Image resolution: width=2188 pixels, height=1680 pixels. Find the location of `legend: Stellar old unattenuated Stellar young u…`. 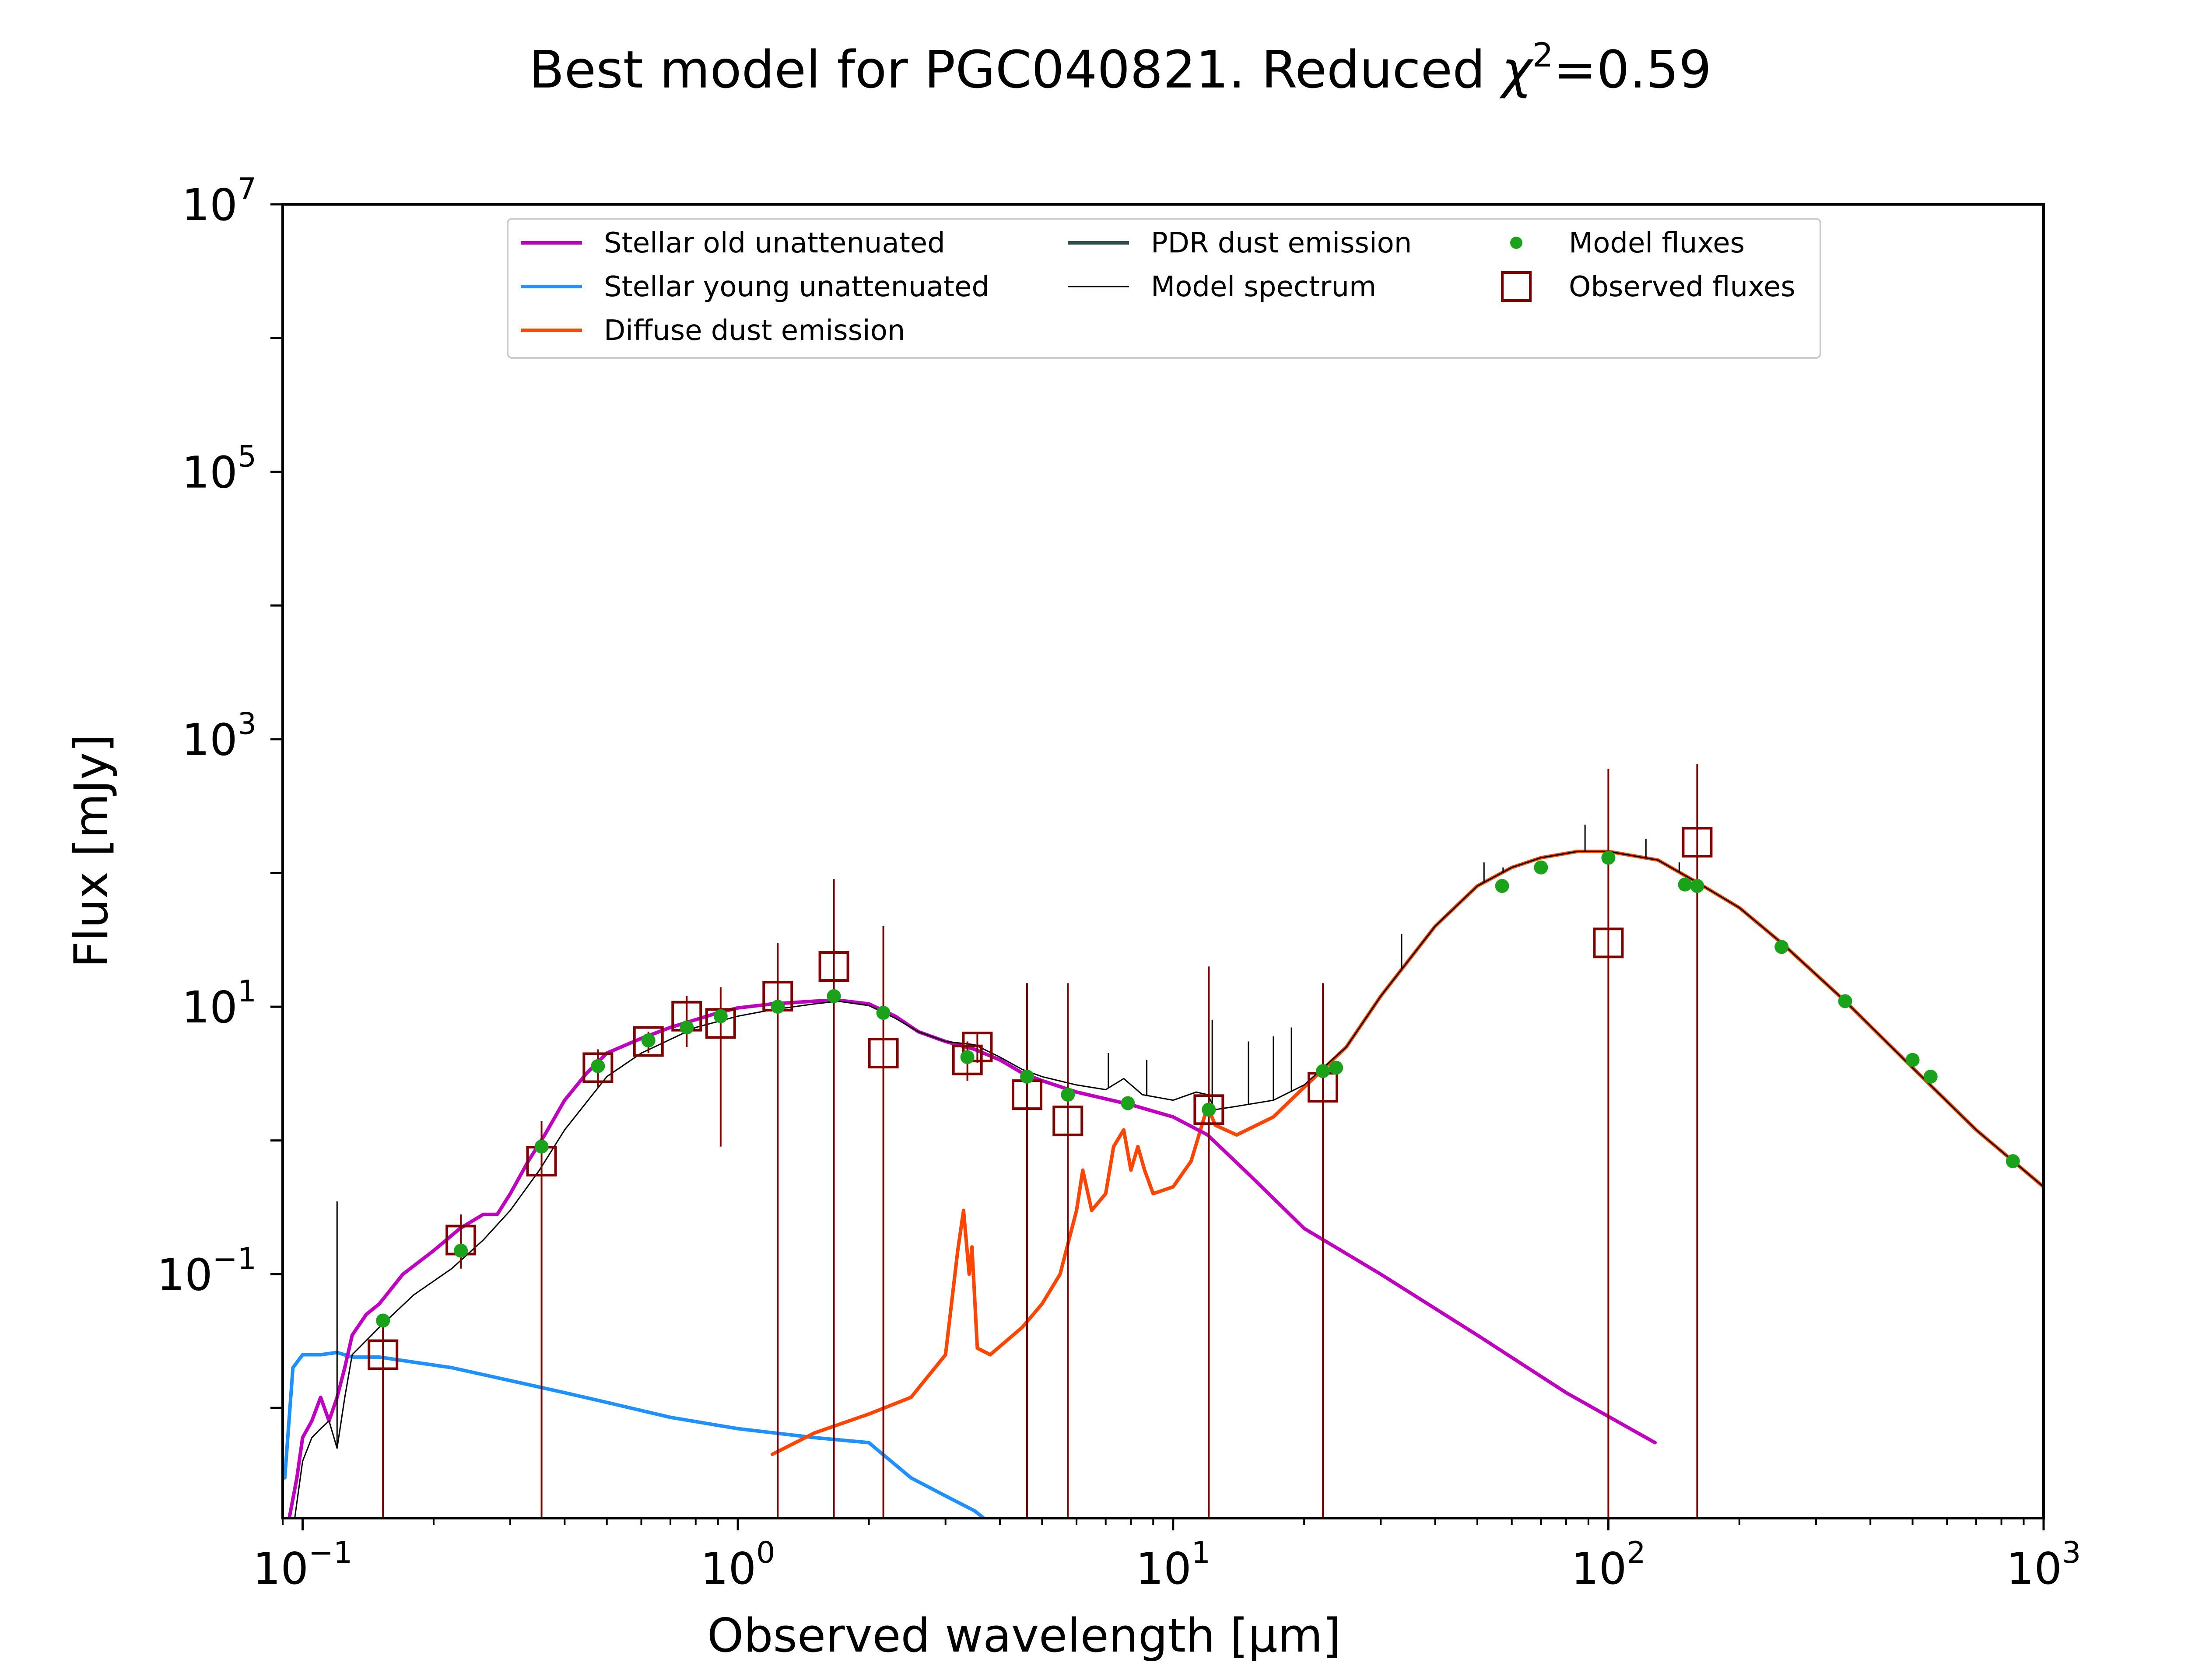

legend: Stellar old unattenuated Stellar young u… is located at coordinates (1164, 288).